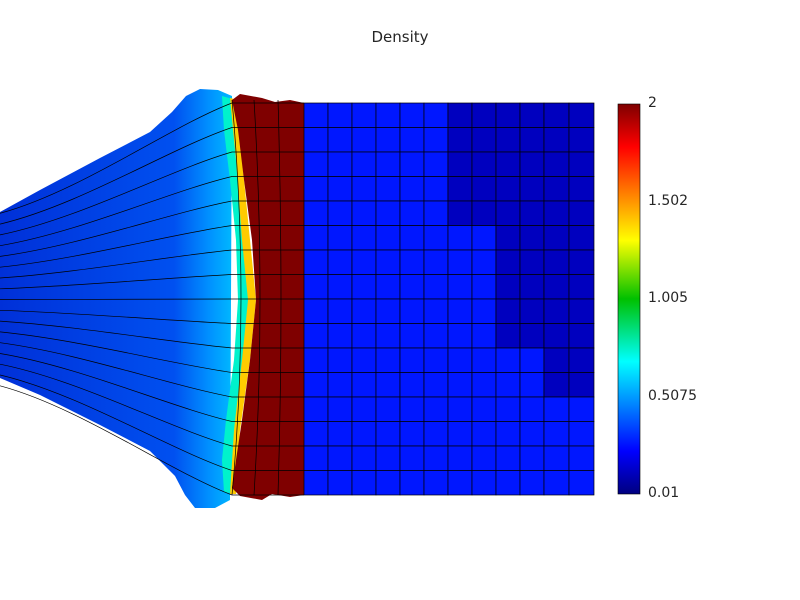 This screenshot has height=600, width=800. What do you see at coordinates (668, 200) in the screenshot?
I see `colorbar-tick-label: 1.502` at bounding box center [668, 200].